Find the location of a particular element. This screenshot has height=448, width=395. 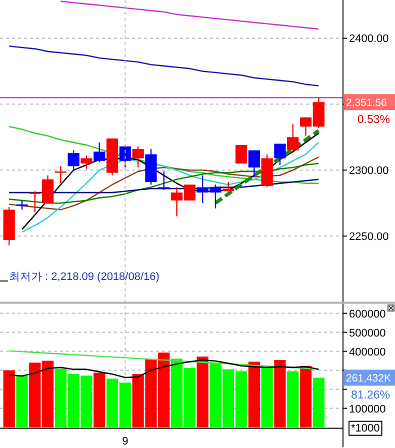

text: 2,351.56 is located at coordinates (367, 103).